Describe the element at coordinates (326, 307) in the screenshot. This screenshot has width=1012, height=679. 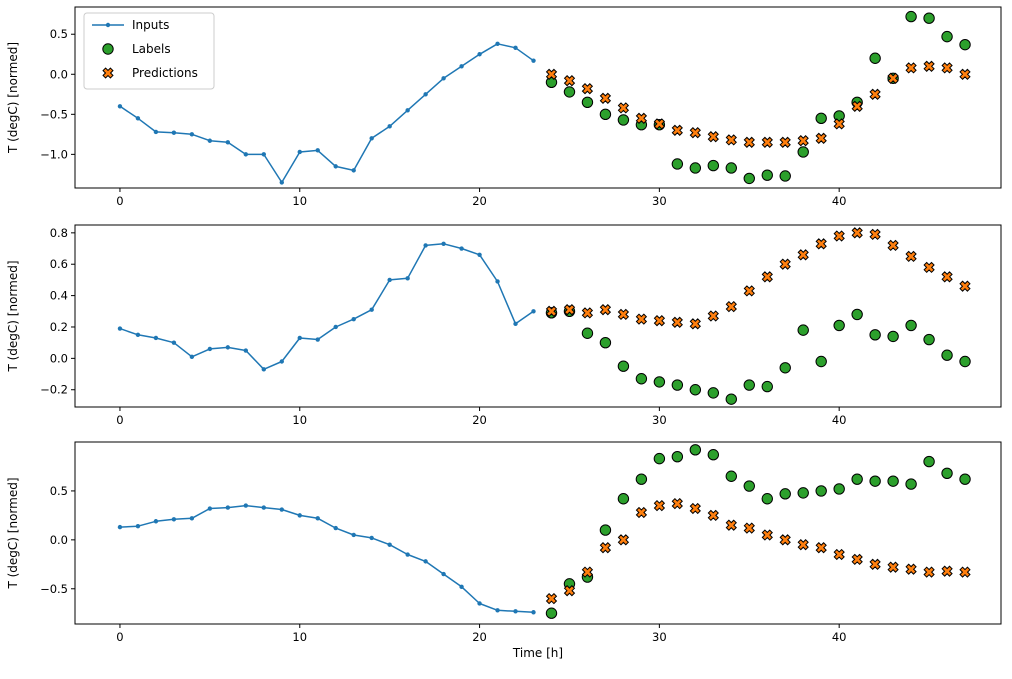
I see `inputs-line` at that location.